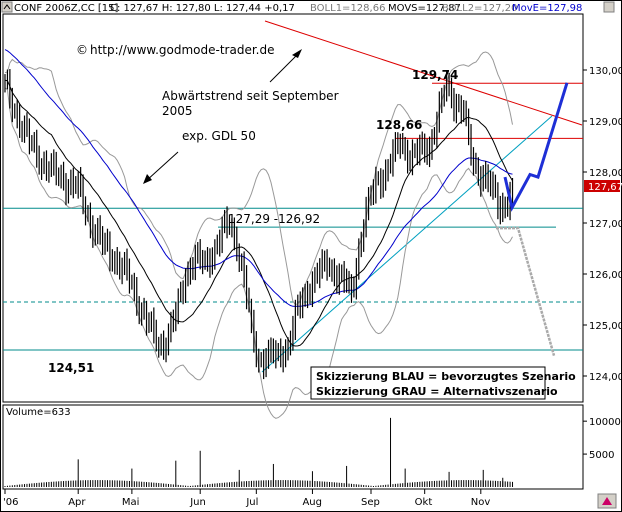 Image resolution: width=622 pixels, height=512 pixels. I want to click on y-tick-label: 127,00, so click(605, 224).